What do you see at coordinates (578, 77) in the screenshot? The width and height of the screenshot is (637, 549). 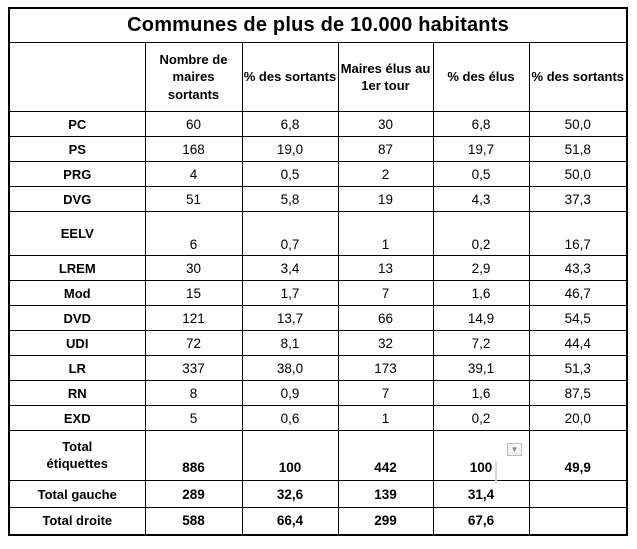 I see `column-header-pct-sortants-2: % des sortants` at bounding box center [578, 77].